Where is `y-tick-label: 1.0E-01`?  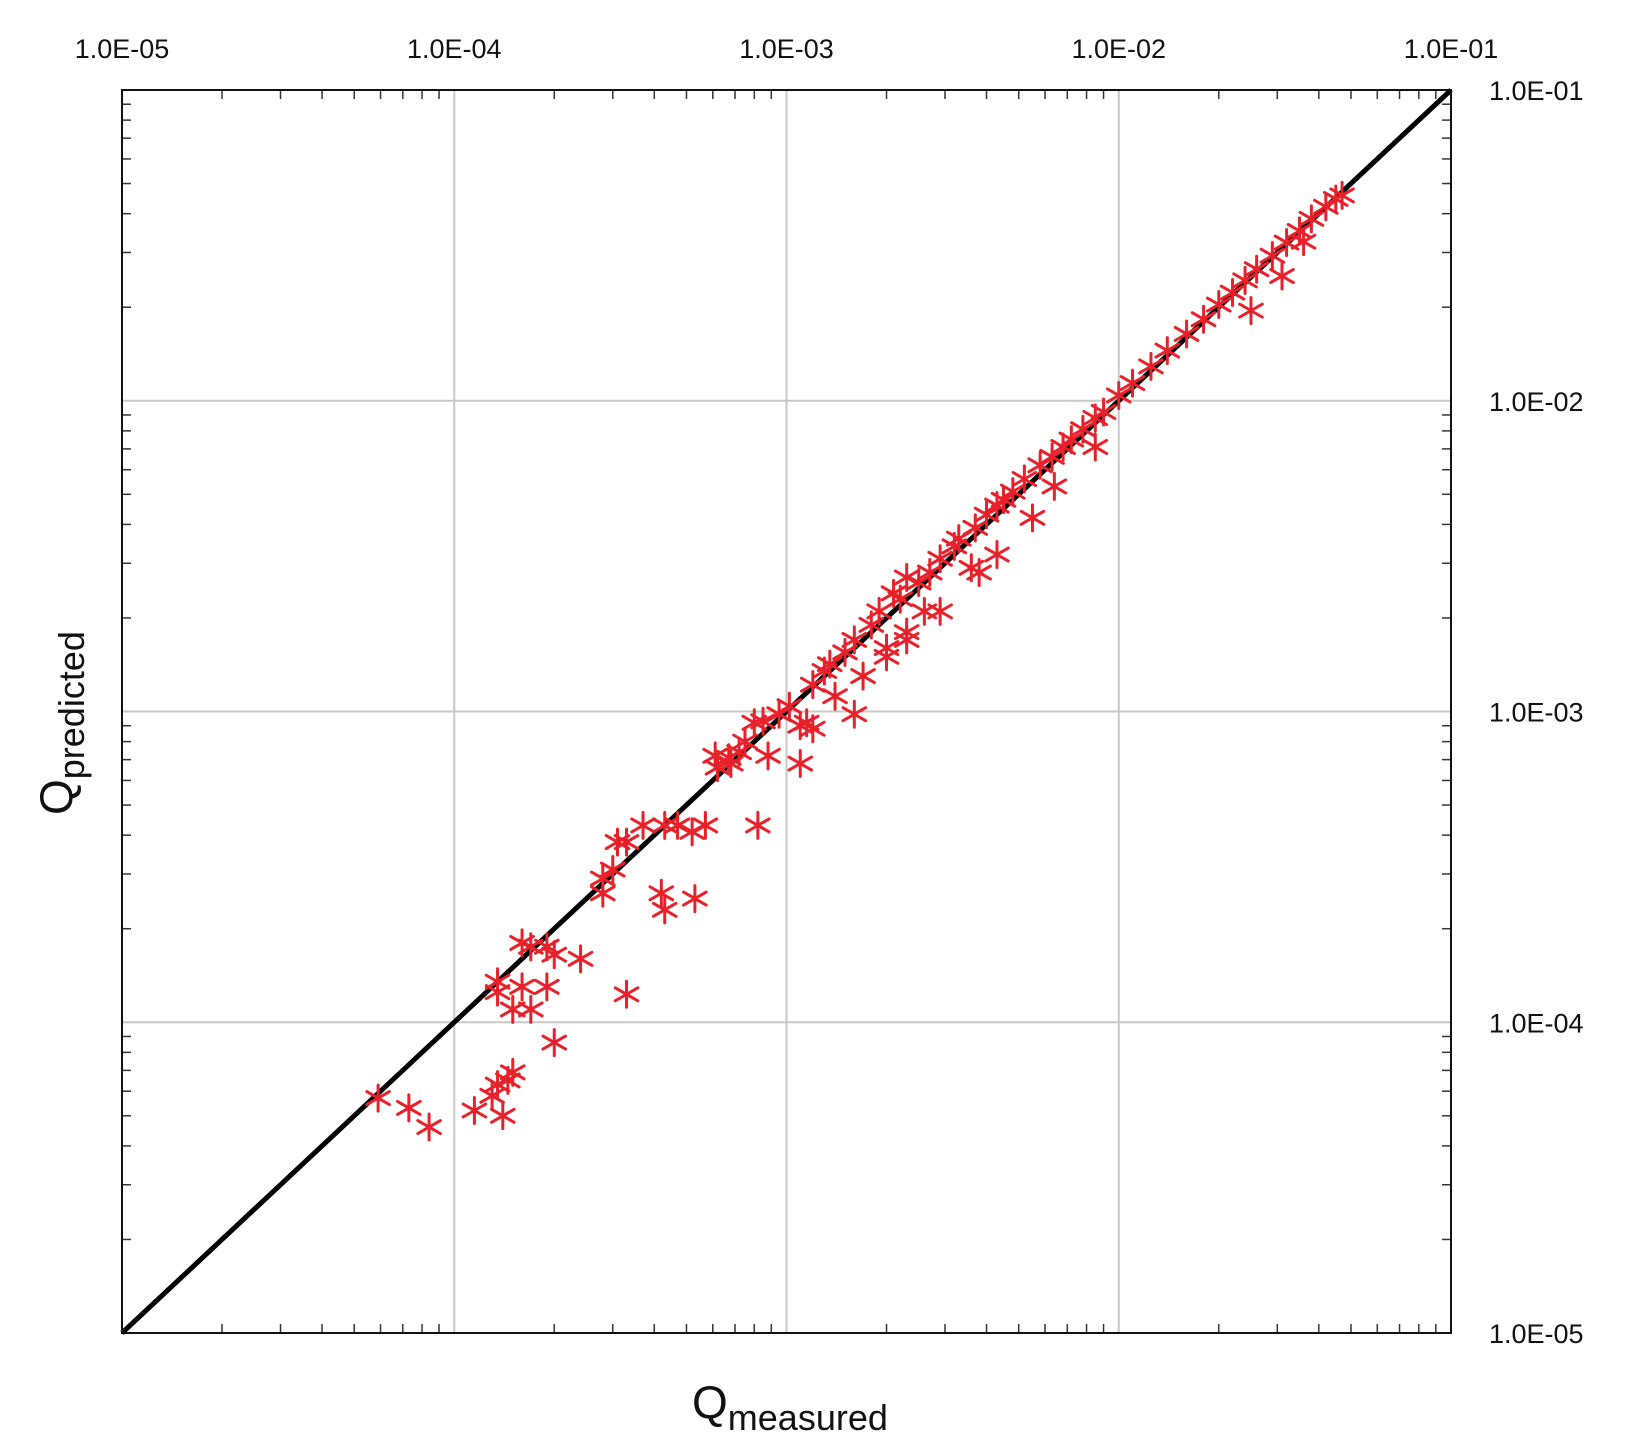
y-tick-label: 1.0E-01 is located at coordinates (1536, 91).